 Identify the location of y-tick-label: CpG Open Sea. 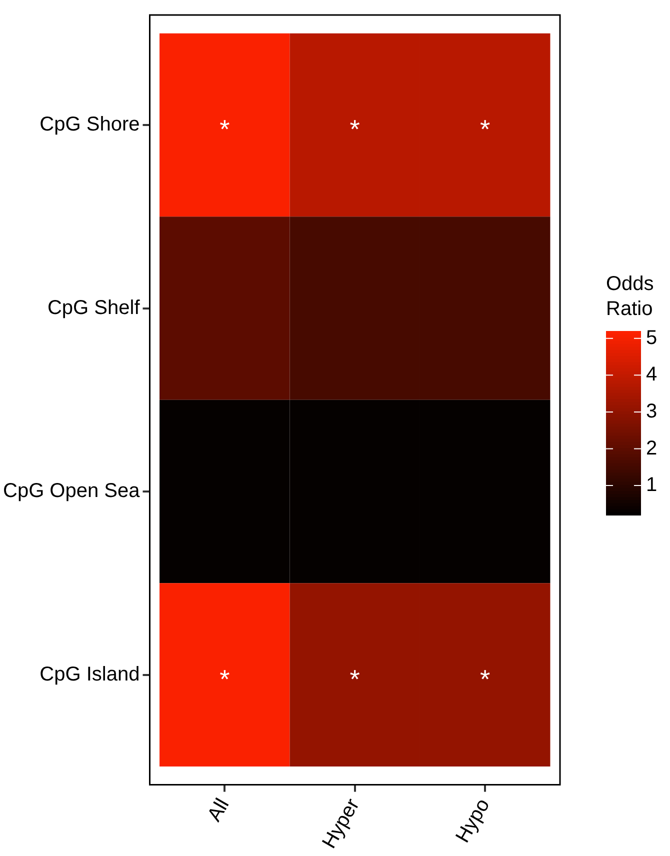
(72, 491).